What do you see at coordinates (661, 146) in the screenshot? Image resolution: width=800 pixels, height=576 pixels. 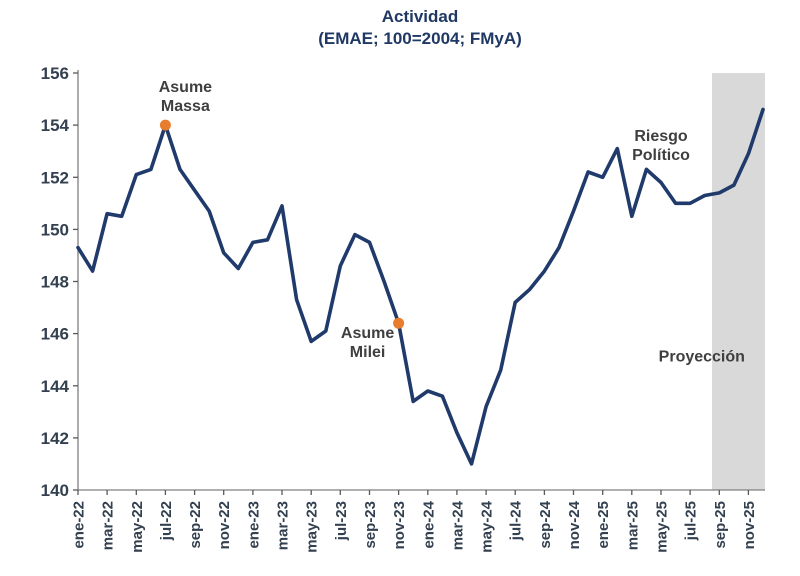 I see `riesgo-politico-label: Riesgo Político` at bounding box center [661, 146].